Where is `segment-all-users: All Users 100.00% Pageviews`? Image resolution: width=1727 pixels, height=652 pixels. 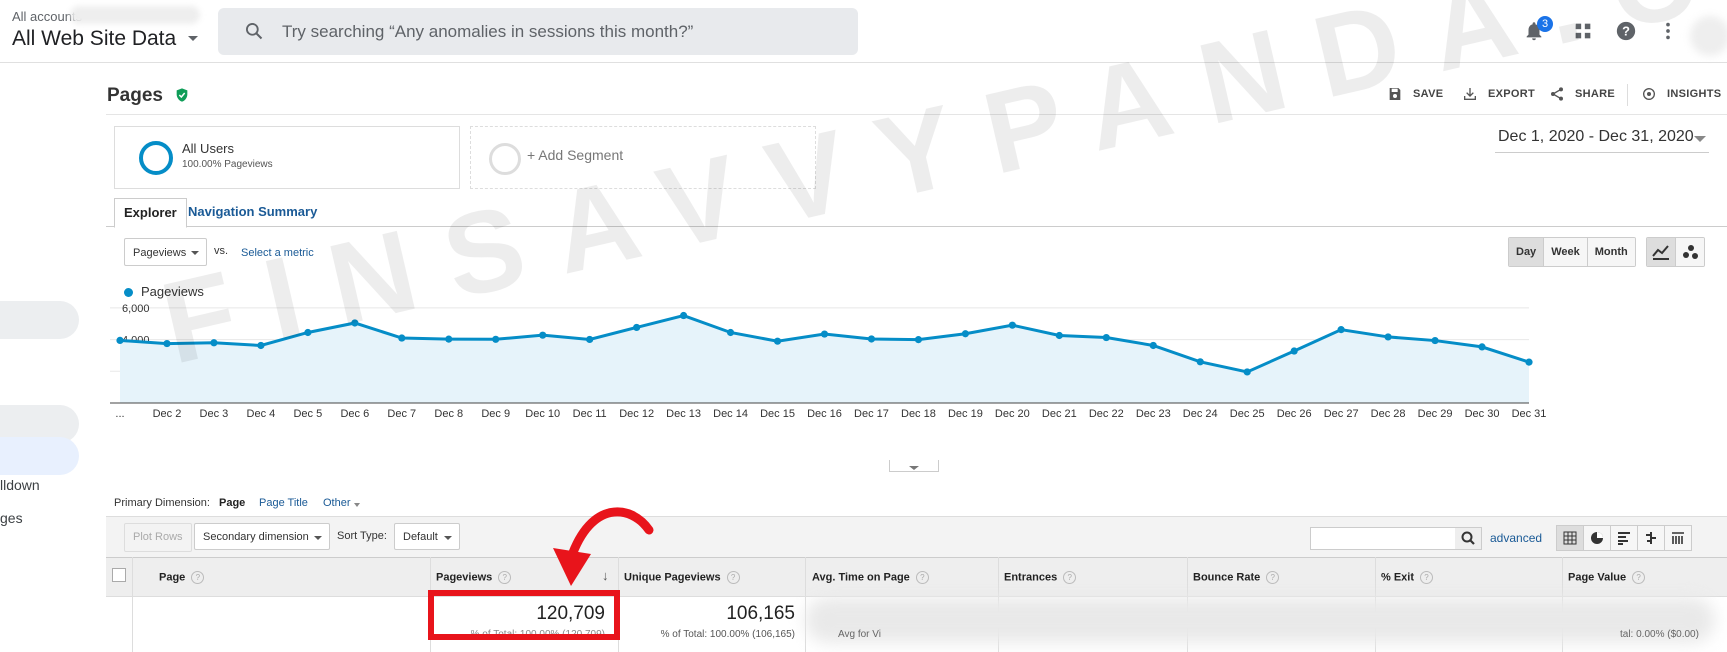
segment-all-users: All Users 100.00% Pageviews is located at coordinates (287, 157).